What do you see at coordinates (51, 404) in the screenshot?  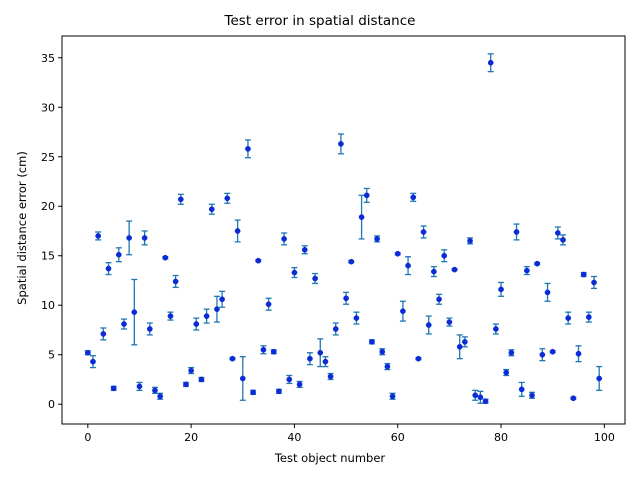 I see `y-tick-label: 0` at bounding box center [51, 404].